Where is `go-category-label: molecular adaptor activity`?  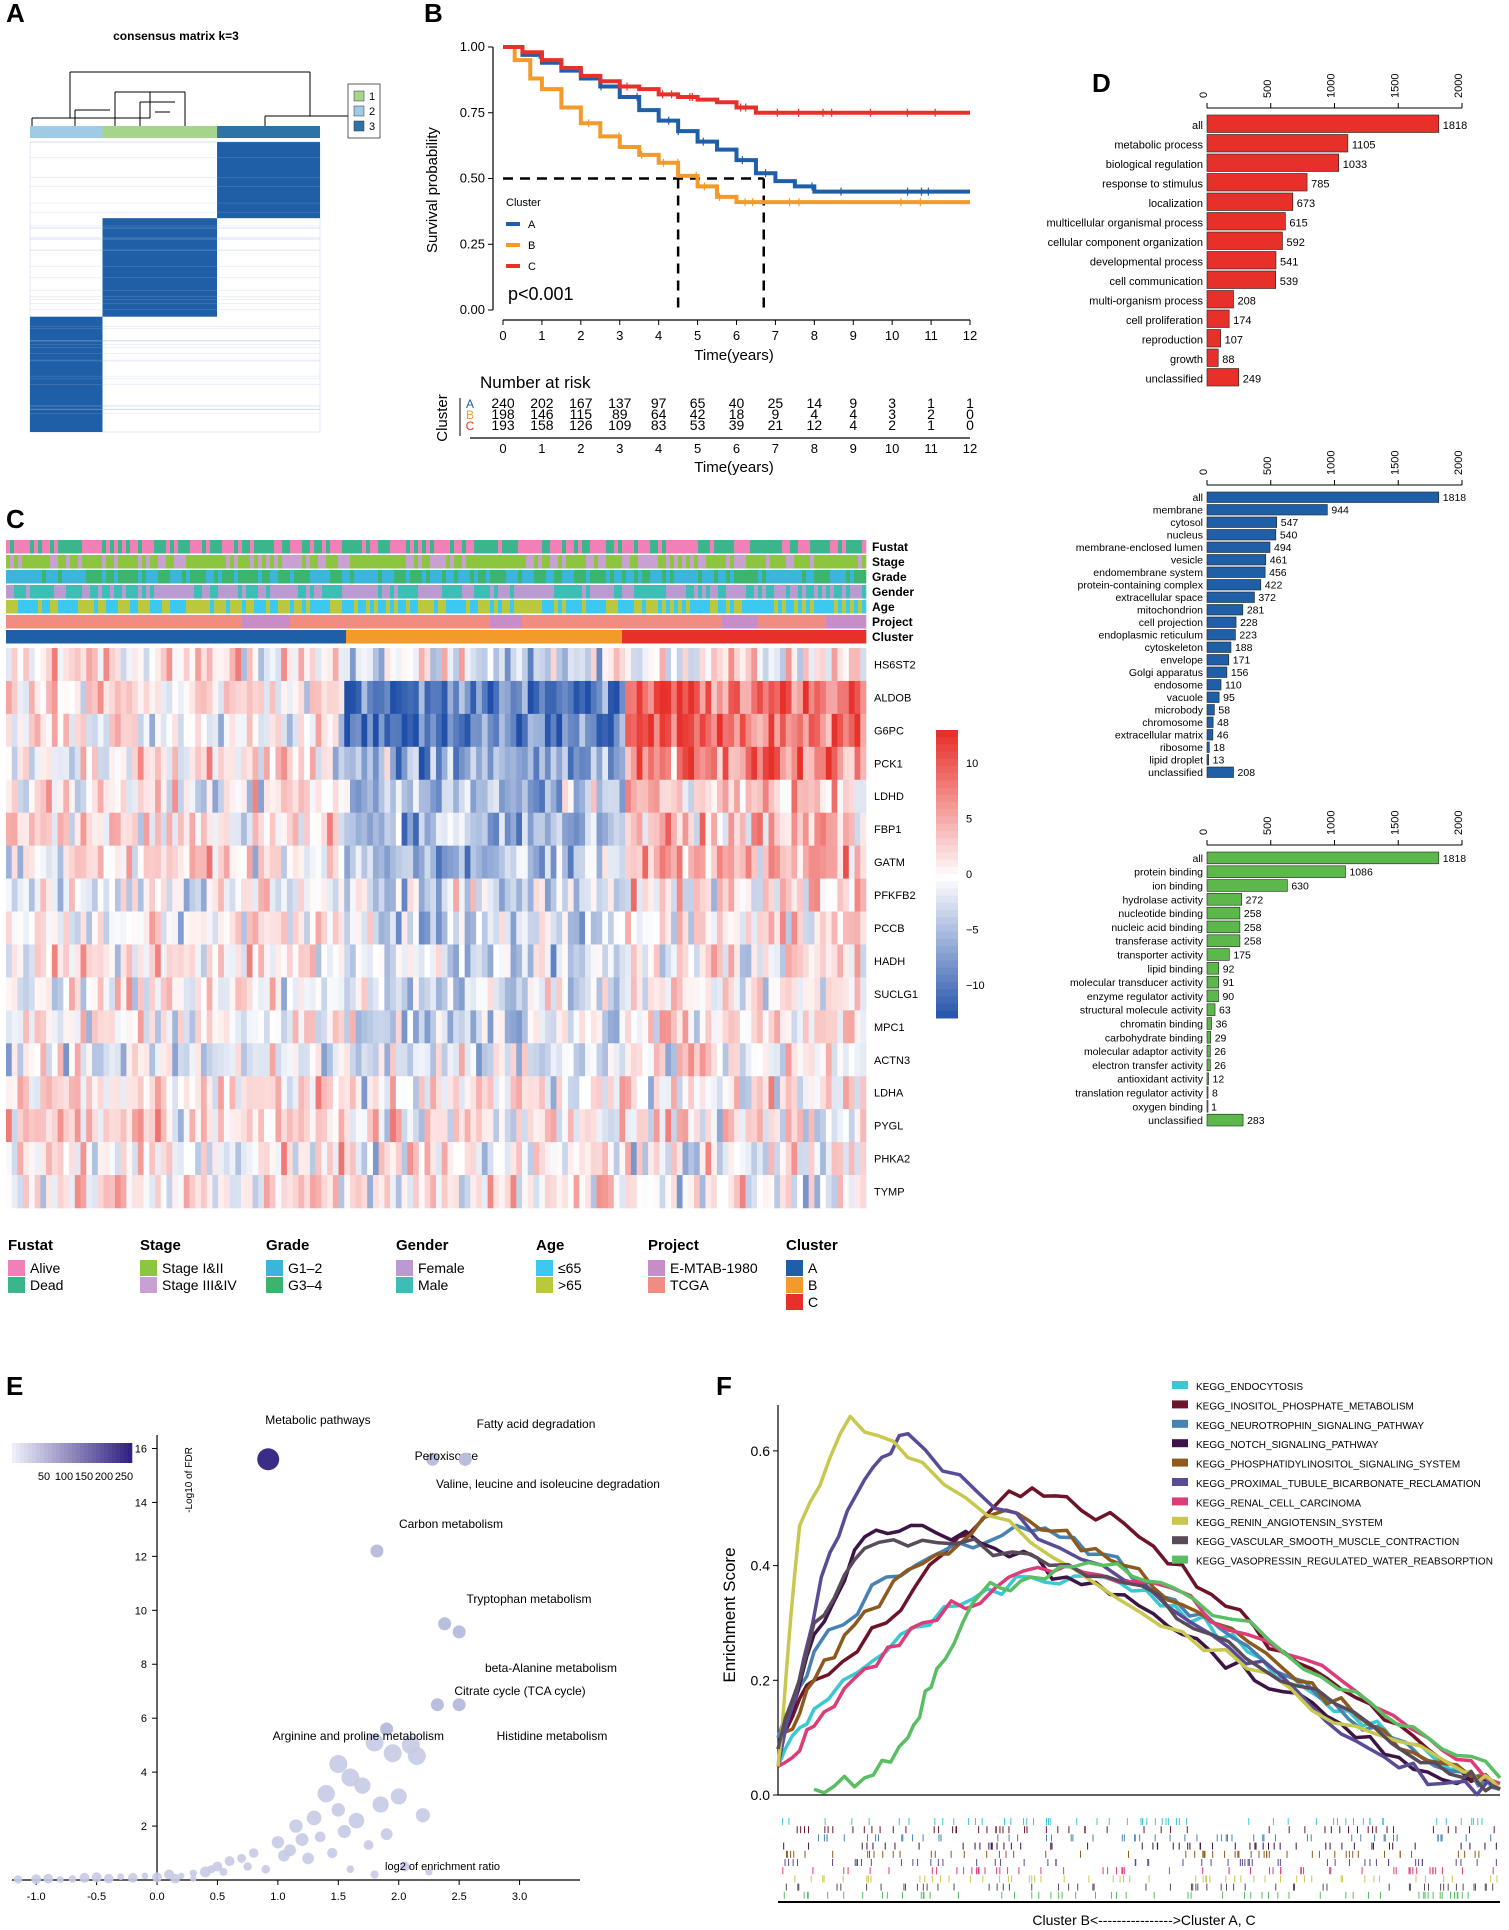 go-category-label: molecular adaptor activity is located at coordinates (1144, 1052).